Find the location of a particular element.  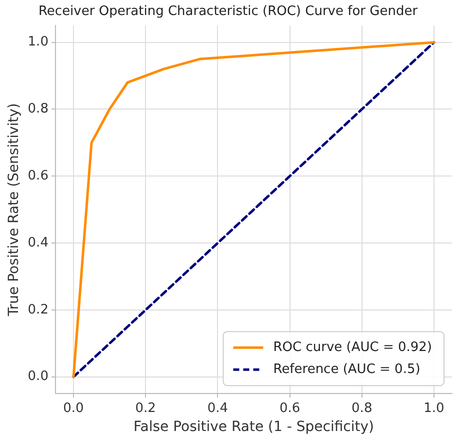

legend-label: Reference (AUC = 0.5) is located at coordinates (346, 369).